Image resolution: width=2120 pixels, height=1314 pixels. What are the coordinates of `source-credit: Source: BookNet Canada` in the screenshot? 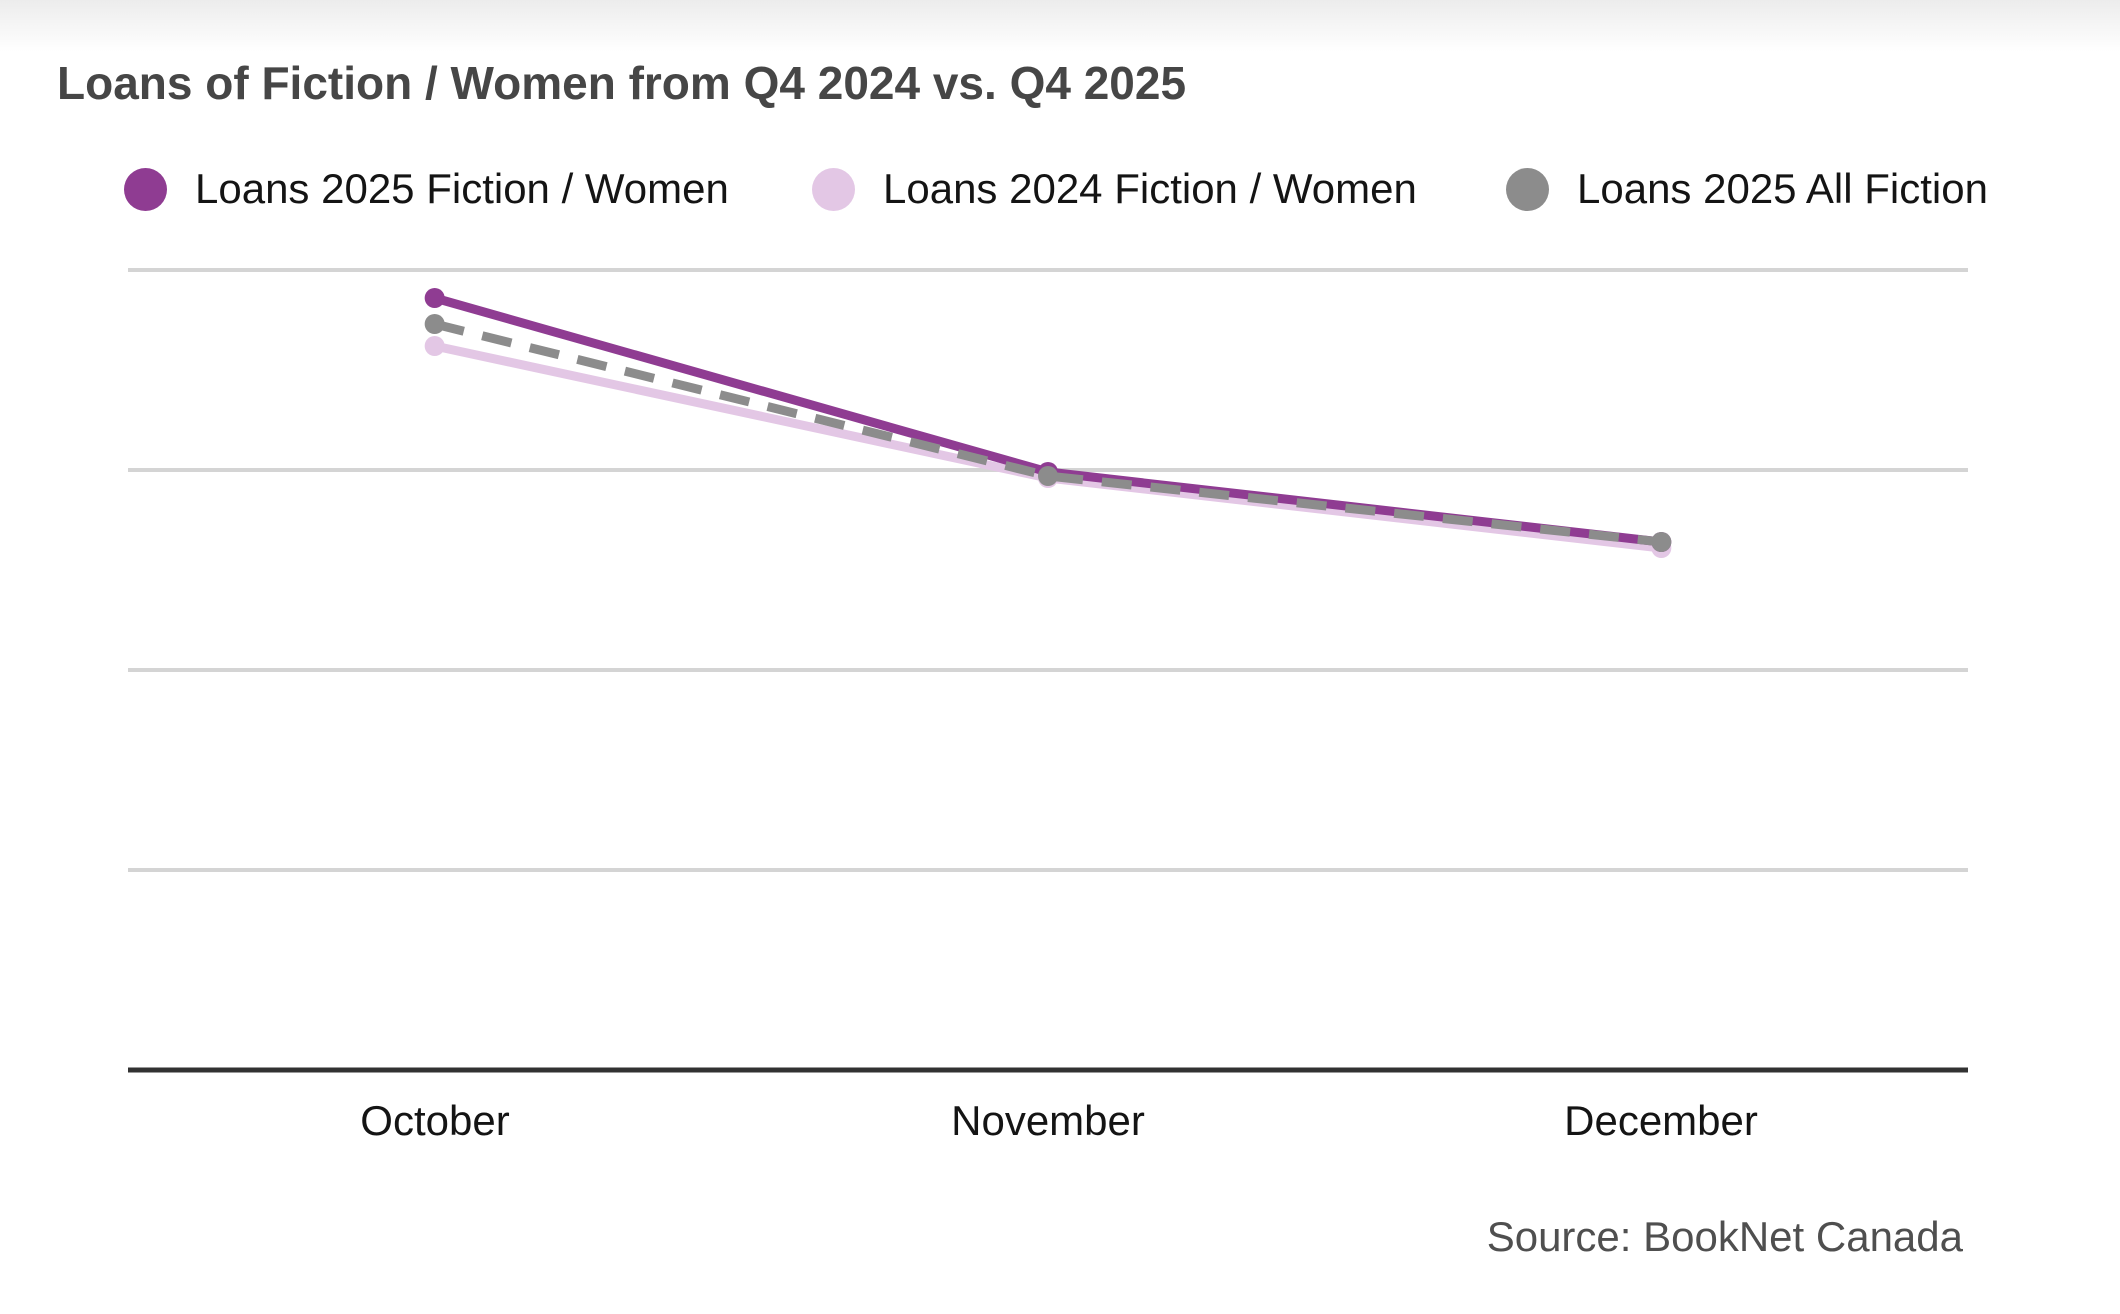 It's located at (1724, 1236).